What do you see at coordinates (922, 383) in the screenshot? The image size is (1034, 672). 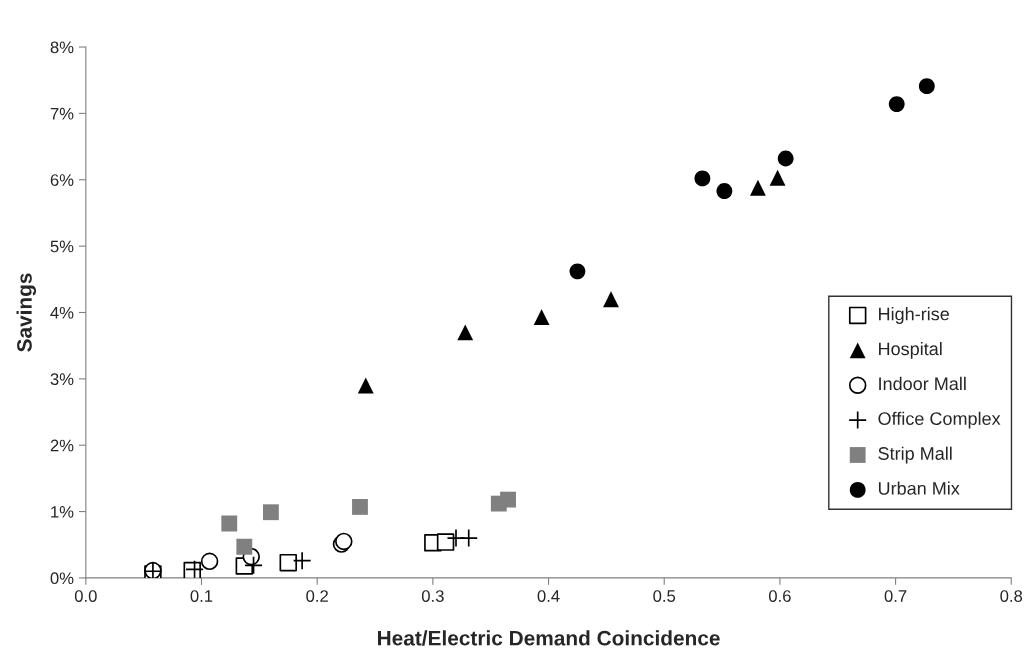 I see `legend-label: Indoor Mall` at bounding box center [922, 383].